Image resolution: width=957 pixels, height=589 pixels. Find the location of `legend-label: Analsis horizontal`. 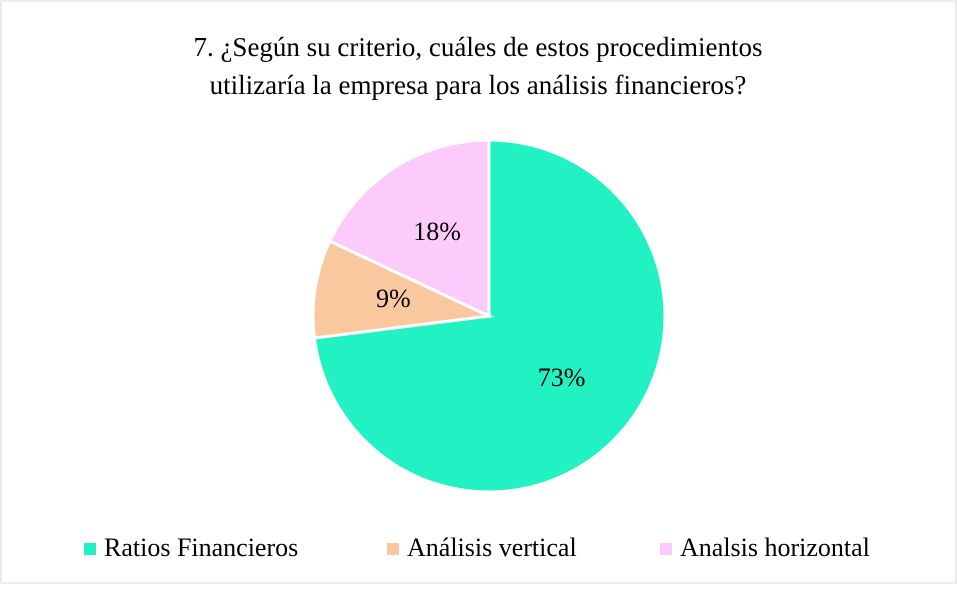

legend-label: Analsis horizontal is located at coordinates (775, 547).